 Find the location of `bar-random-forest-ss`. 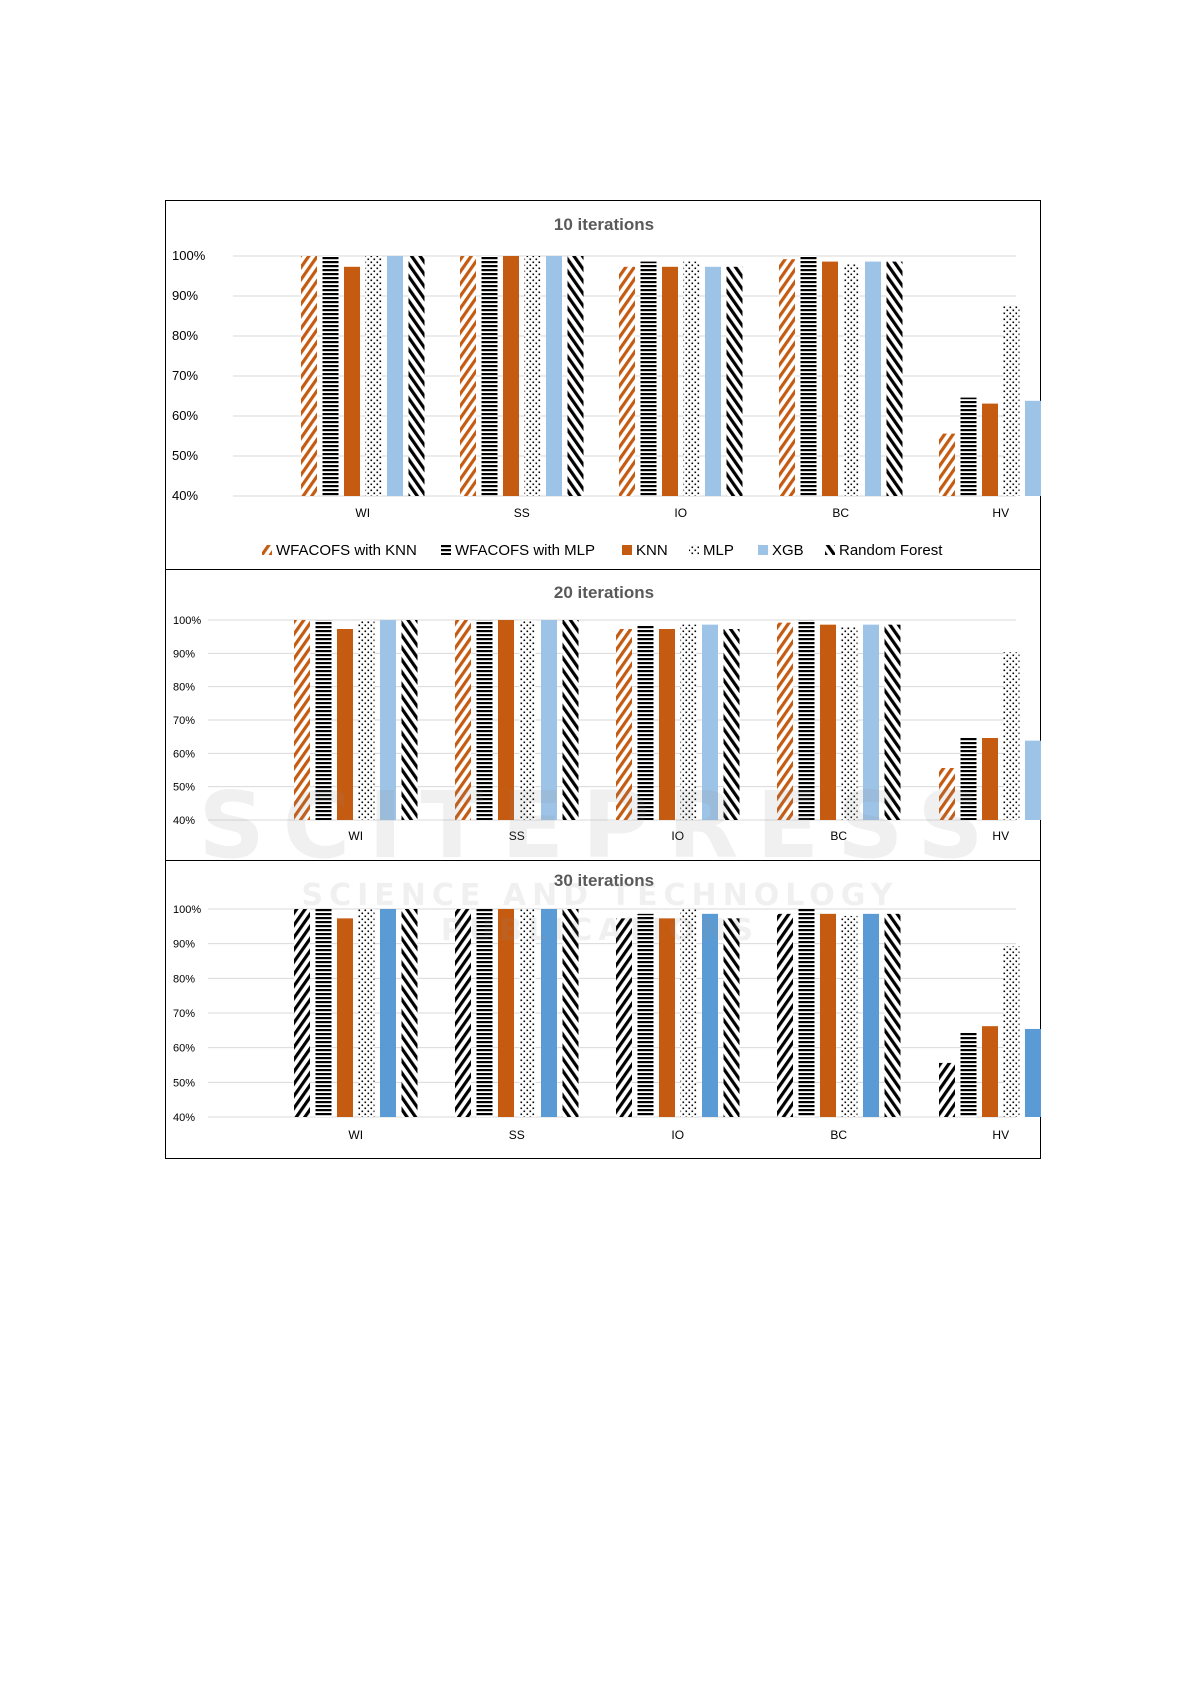

bar-random-forest-ss is located at coordinates (570, 1013).